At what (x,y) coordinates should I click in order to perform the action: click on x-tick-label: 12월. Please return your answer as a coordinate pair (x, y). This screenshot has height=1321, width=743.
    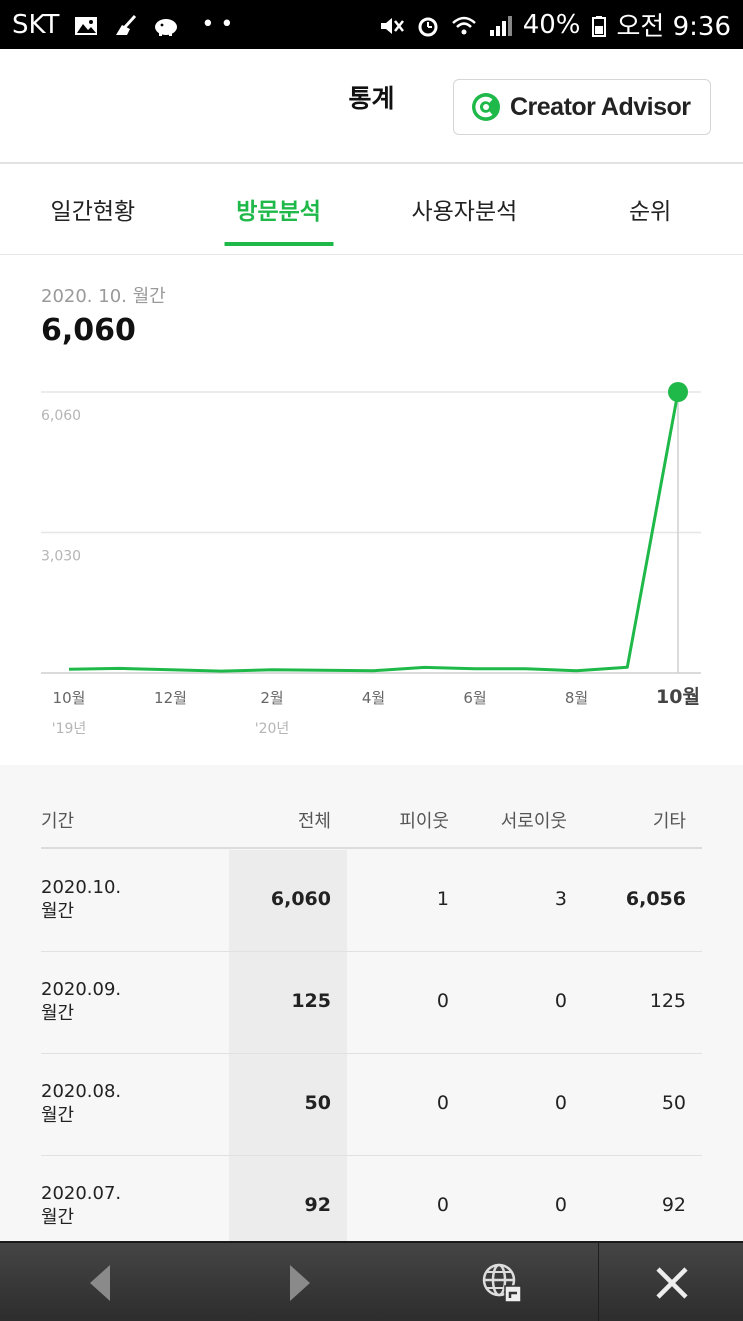
    Looking at the image, I should click on (170, 698).